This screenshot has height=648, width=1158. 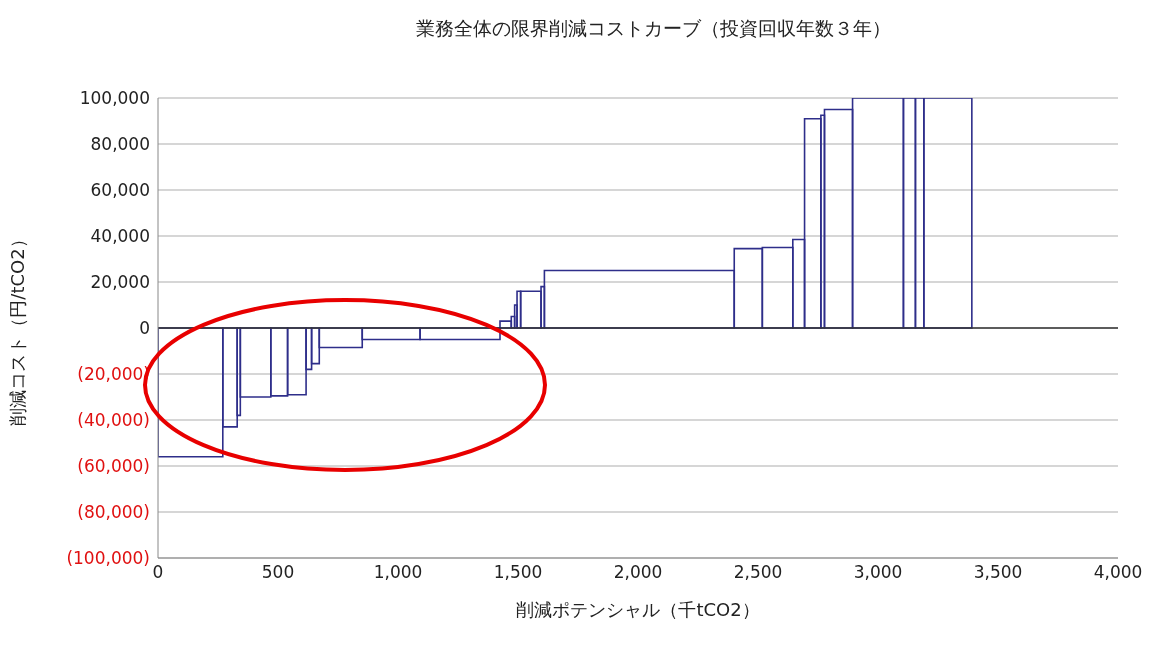 I want to click on y-tick-label: 40,000, so click(x=120, y=236).